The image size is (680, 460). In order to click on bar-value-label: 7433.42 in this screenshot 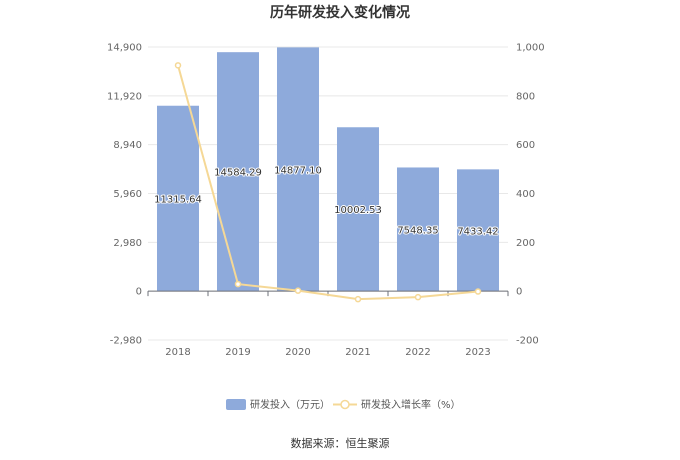, I will do `click(477, 231)`.